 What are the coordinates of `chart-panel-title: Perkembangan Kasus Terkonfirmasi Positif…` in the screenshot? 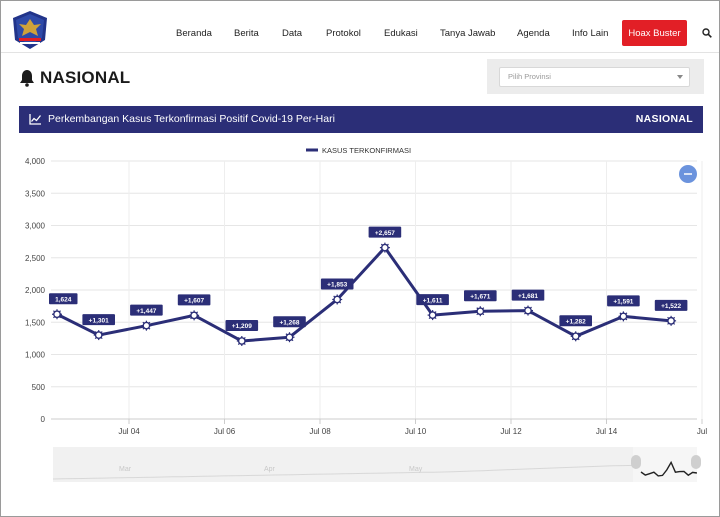 It's located at (191, 119).